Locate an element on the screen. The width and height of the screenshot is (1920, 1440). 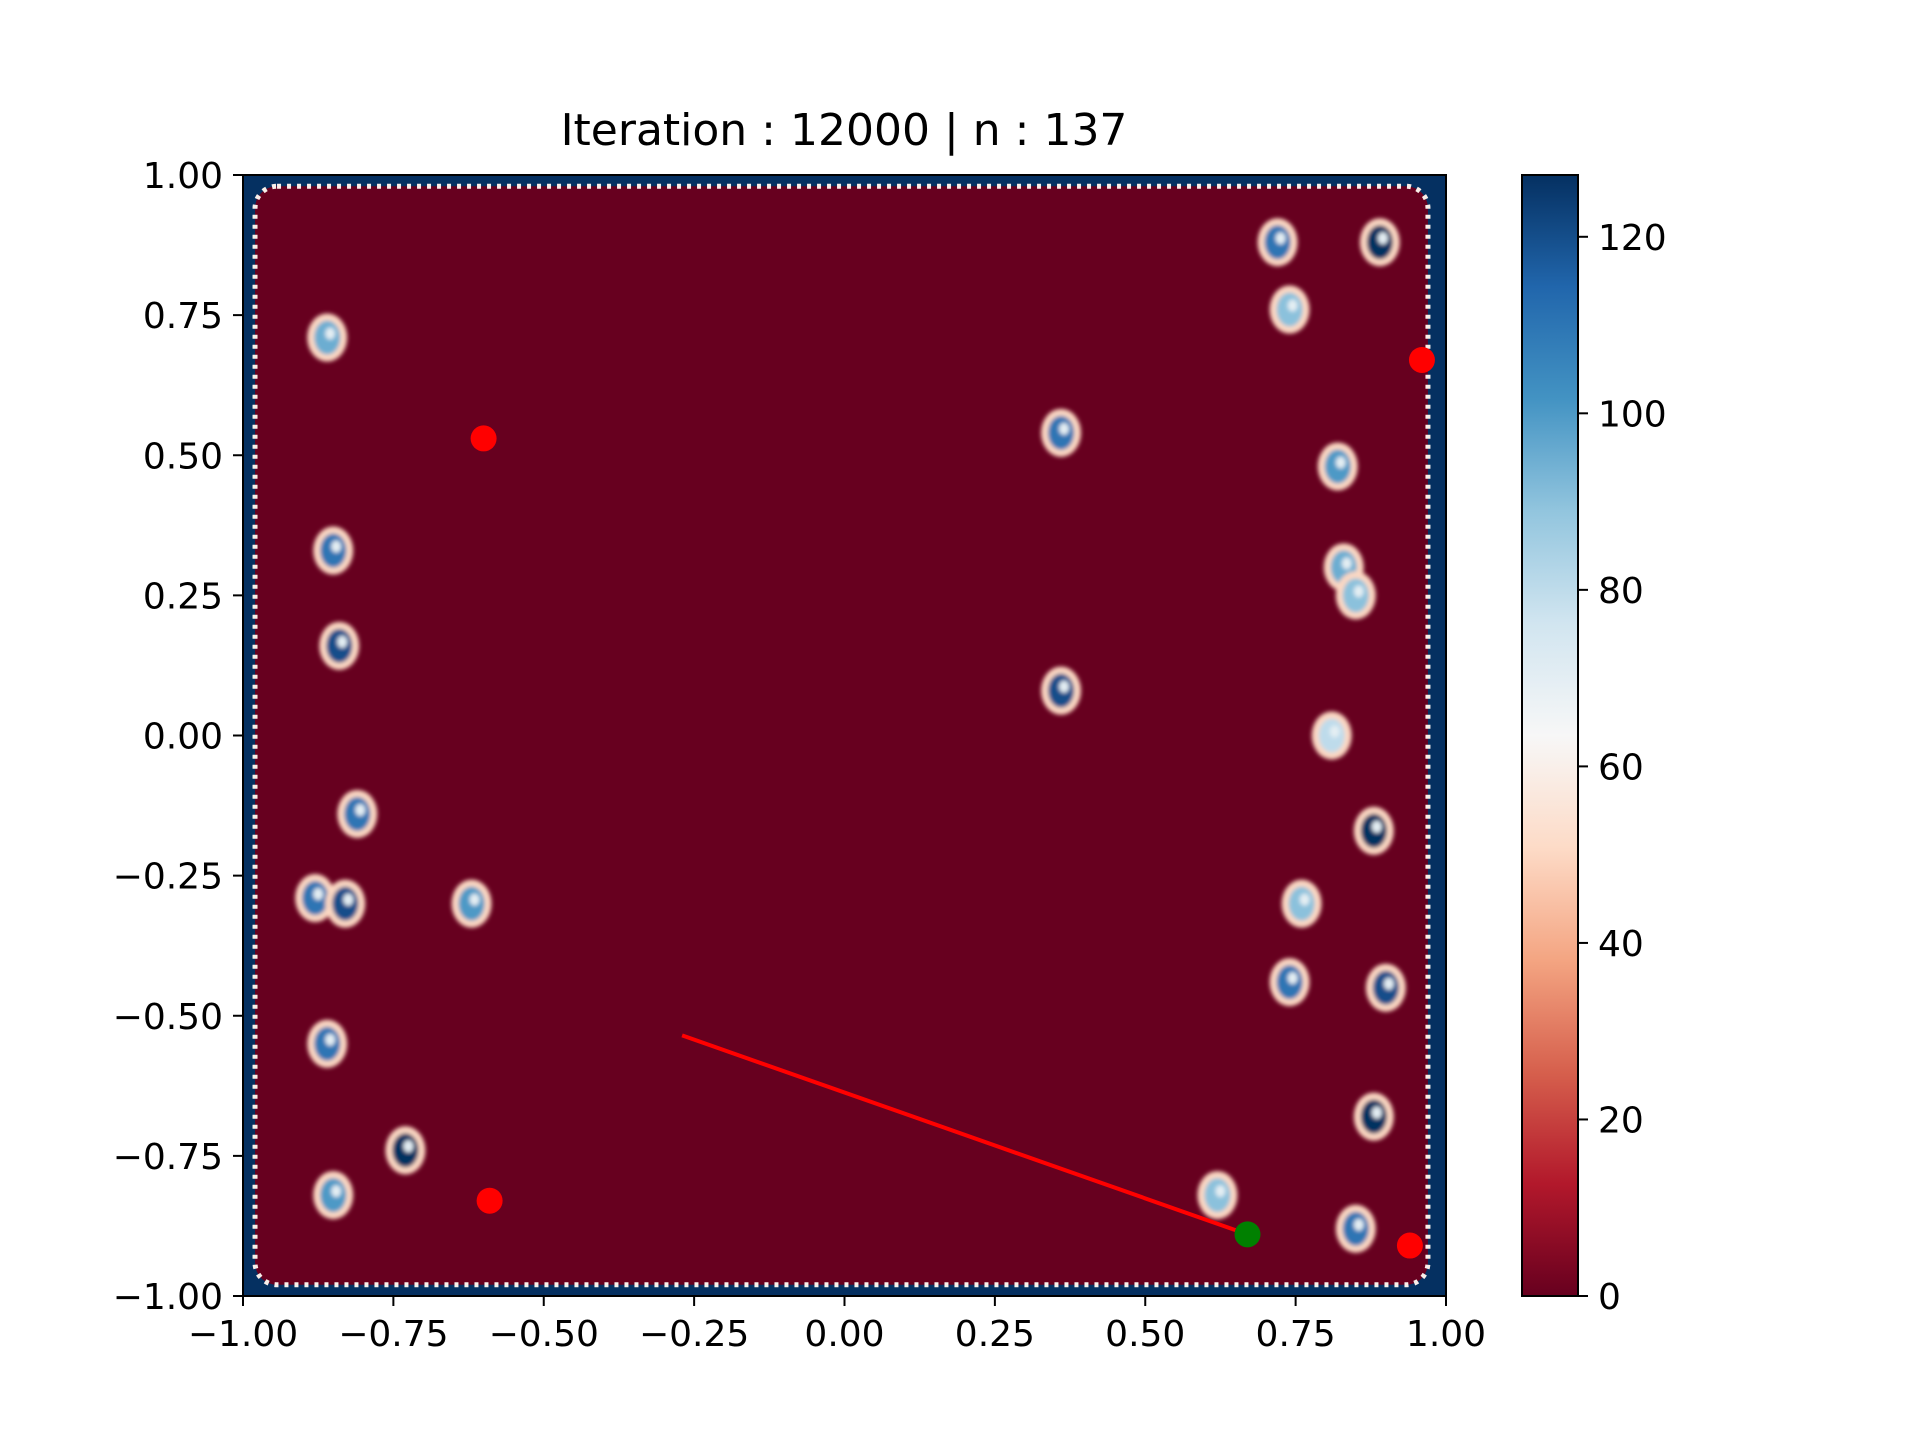
y-tick-label: 1.00 is located at coordinates (183, 176).